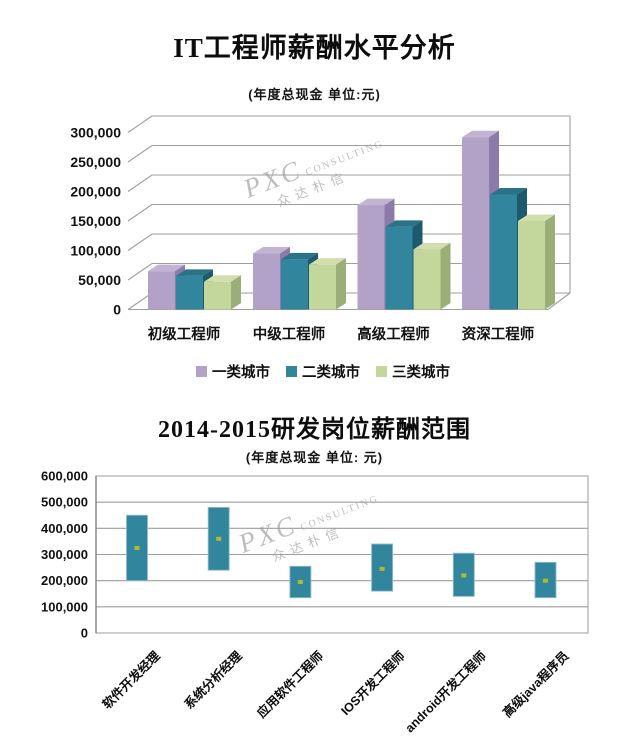 This screenshot has height=748, width=629. What do you see at coordinates (464, 575) in the screenshot?
I see `median-marker-android开发工程师` at bounding box center [464, 575].